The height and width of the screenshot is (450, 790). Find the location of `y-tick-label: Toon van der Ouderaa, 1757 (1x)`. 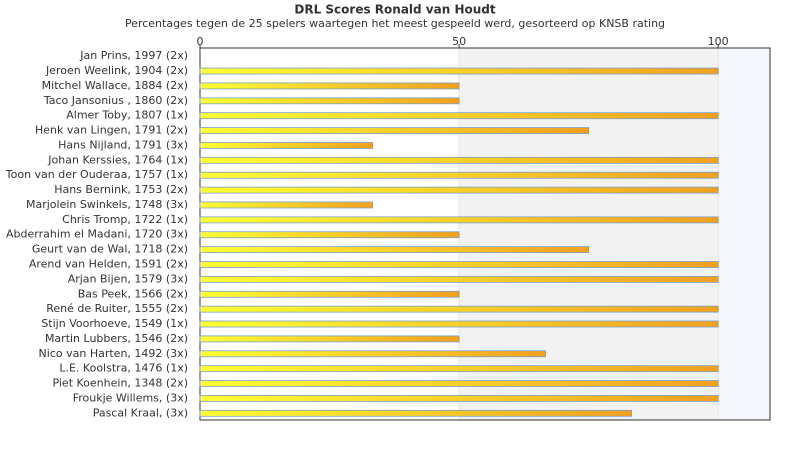

y-tick-label: Toon van der Ouderaa, 1757 (1x) is located at coordinates (96, 174).